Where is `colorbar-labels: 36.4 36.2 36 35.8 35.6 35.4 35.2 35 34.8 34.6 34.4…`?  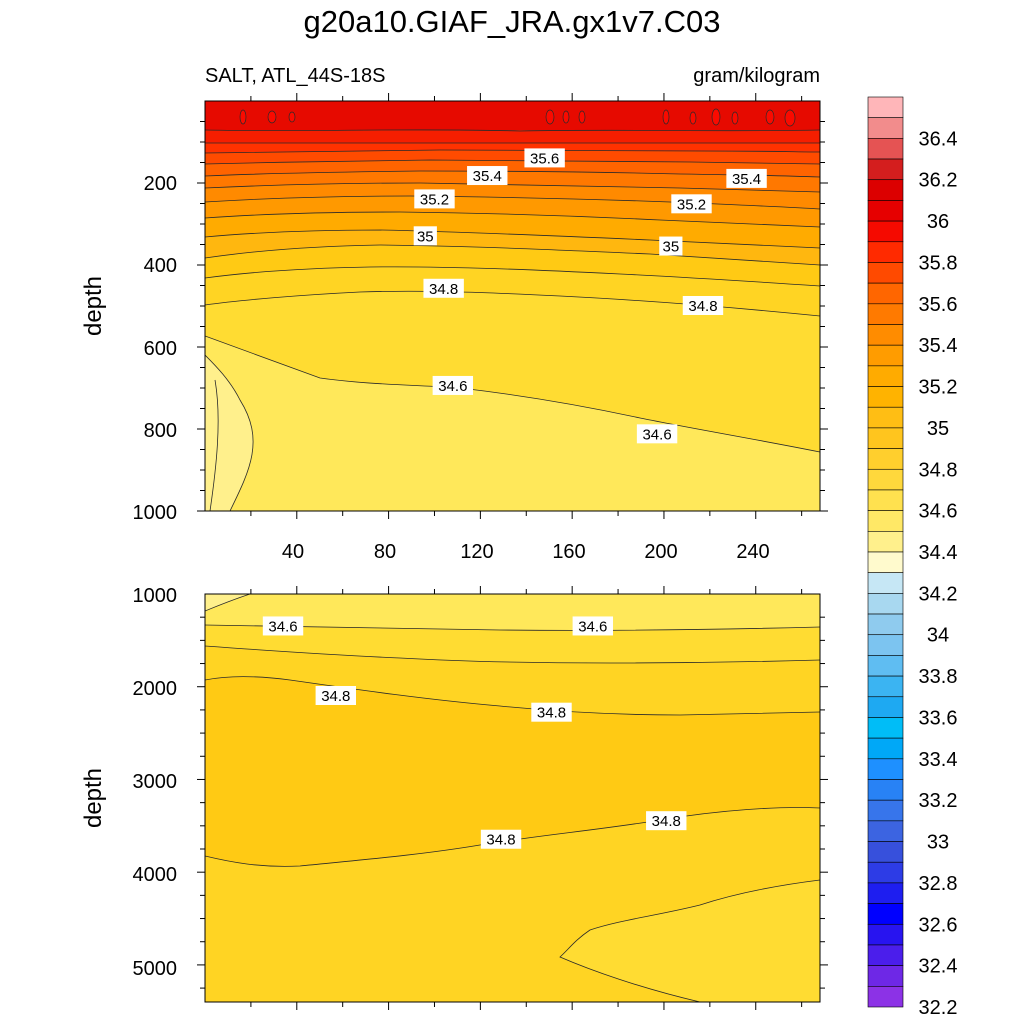
colorbar-labels: 36.4 36.2 36 35.8 35.6 35.4 35.2 35 34.8 34.6 34.4… is located at coordinates (938, 573).